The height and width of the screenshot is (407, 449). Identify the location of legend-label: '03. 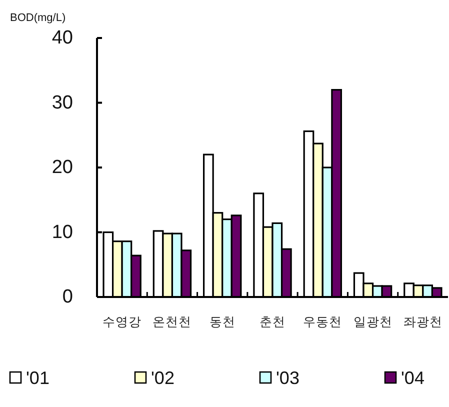
(288, 378).